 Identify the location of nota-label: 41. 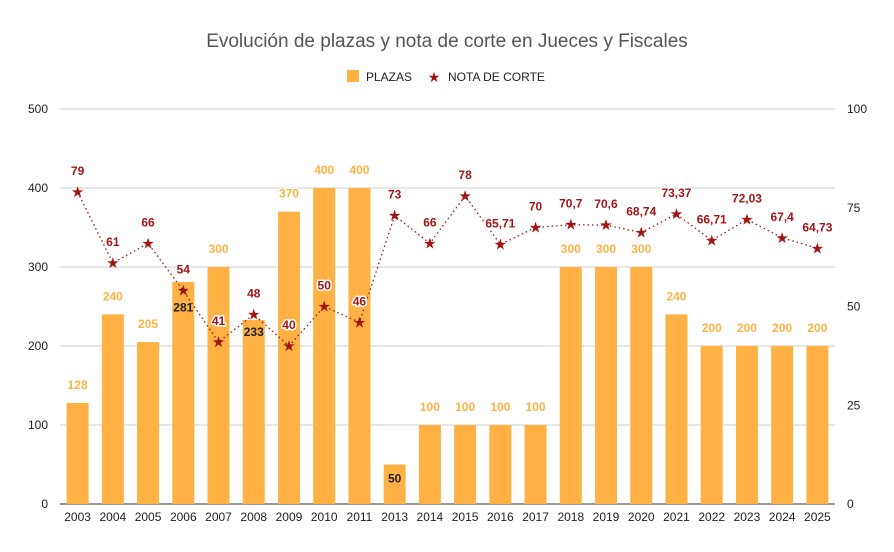
(219, 321).